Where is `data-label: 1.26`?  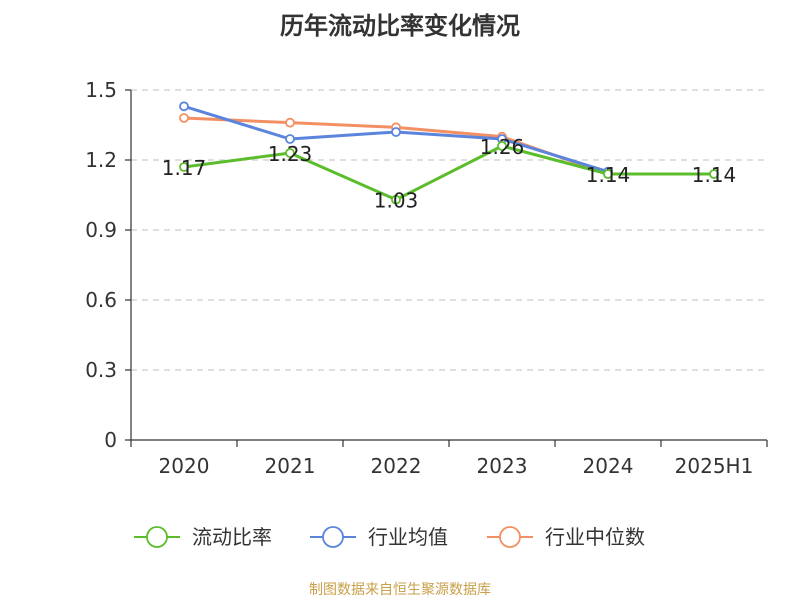
data-label: 1.26 is located at coordinates (502, 147).